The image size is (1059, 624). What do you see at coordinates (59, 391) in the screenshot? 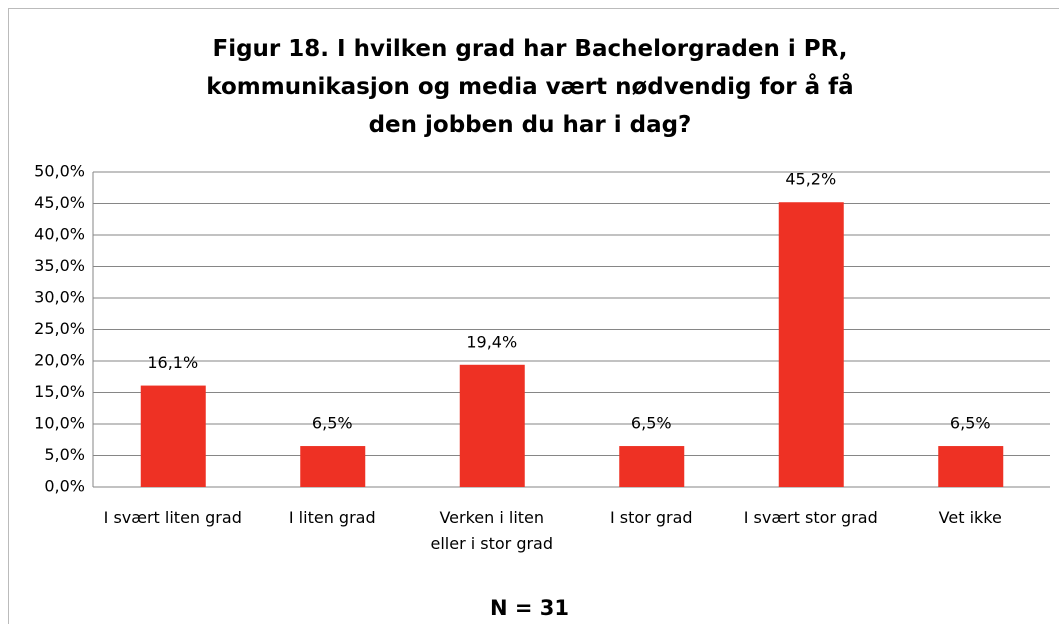
I see `y-tick-label: 15,0%` at bounding box center [59, 391].